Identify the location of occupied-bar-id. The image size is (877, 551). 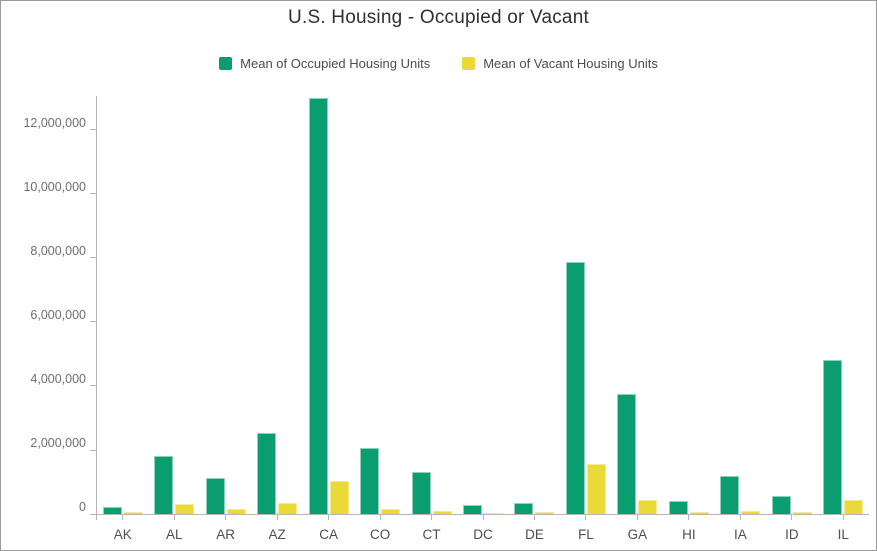
(781, 505).